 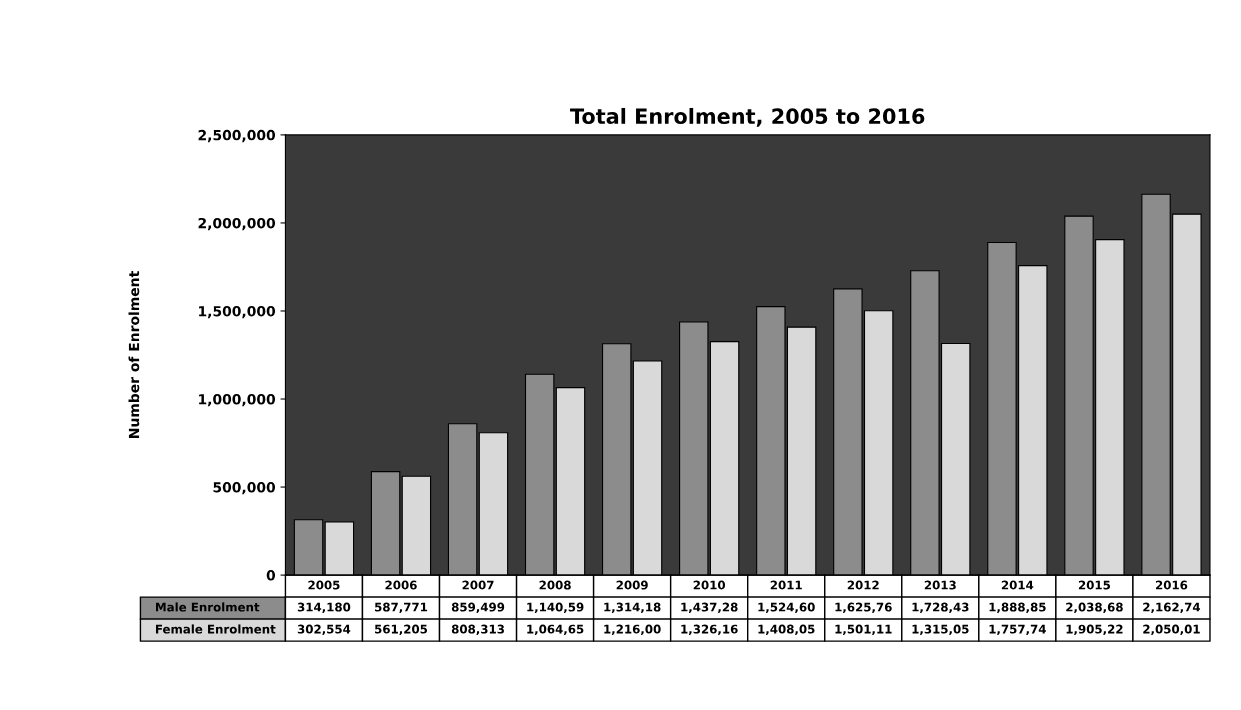 I want to click on x-tick-label: 2014, so click(x=1017, y=585).